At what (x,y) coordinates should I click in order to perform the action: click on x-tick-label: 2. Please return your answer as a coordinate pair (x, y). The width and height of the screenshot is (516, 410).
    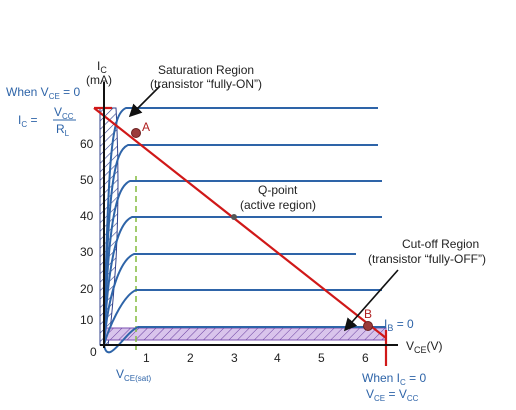
    Looking at the image, I should click on (190, 358).